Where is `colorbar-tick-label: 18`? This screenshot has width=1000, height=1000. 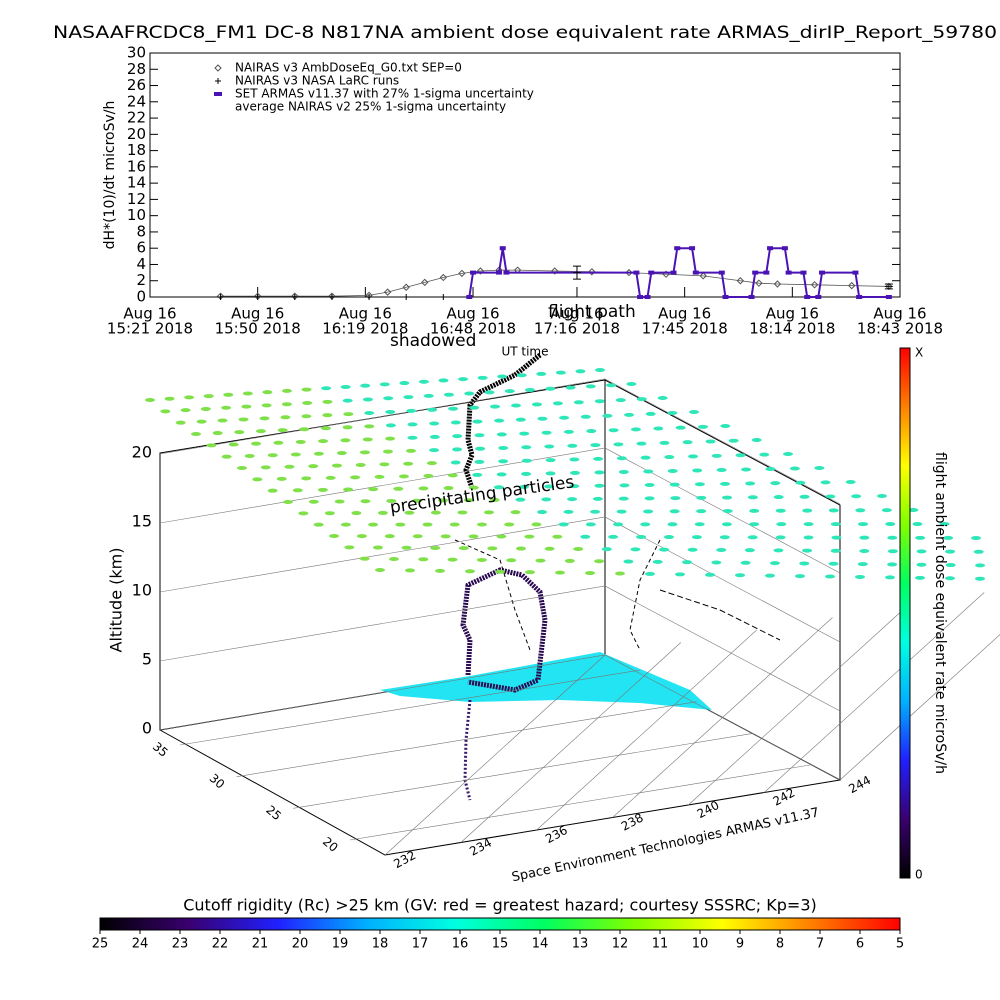 colorbar-tick-label: 18 is located at coordinates (380, 944).